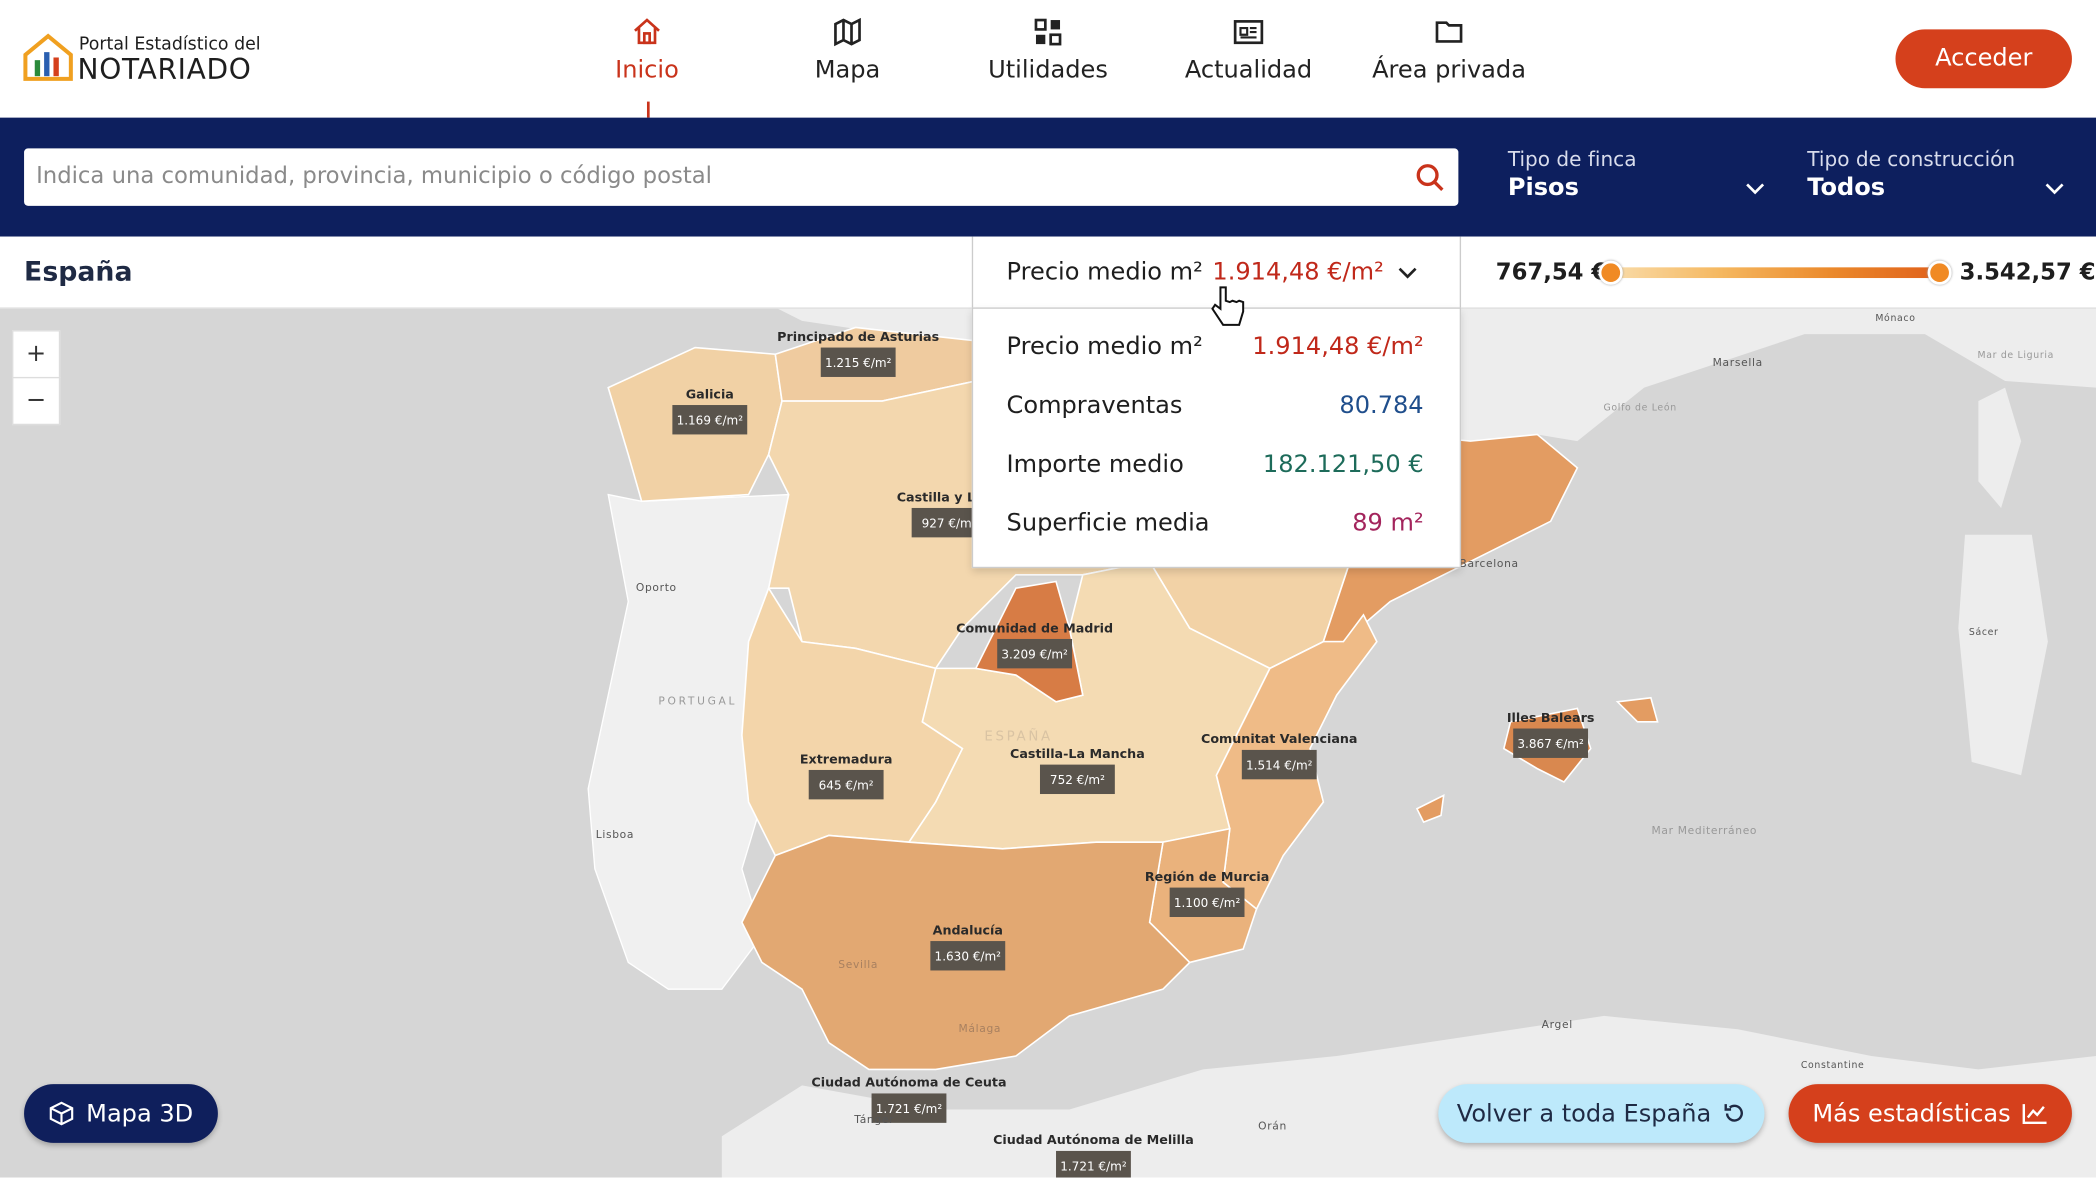 This screenshot has width=2096, height=1178. Describe the element at coordinates (2003, 655) in the screenshot. I see `land` at that location.